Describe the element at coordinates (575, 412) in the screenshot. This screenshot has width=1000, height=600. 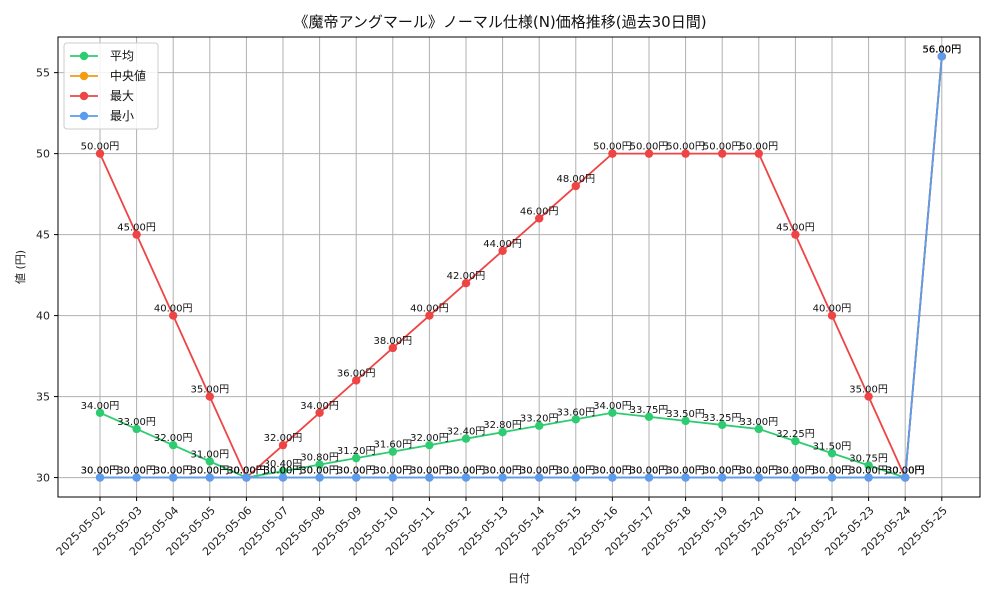
I see `data-label: 33.60円` at that location.